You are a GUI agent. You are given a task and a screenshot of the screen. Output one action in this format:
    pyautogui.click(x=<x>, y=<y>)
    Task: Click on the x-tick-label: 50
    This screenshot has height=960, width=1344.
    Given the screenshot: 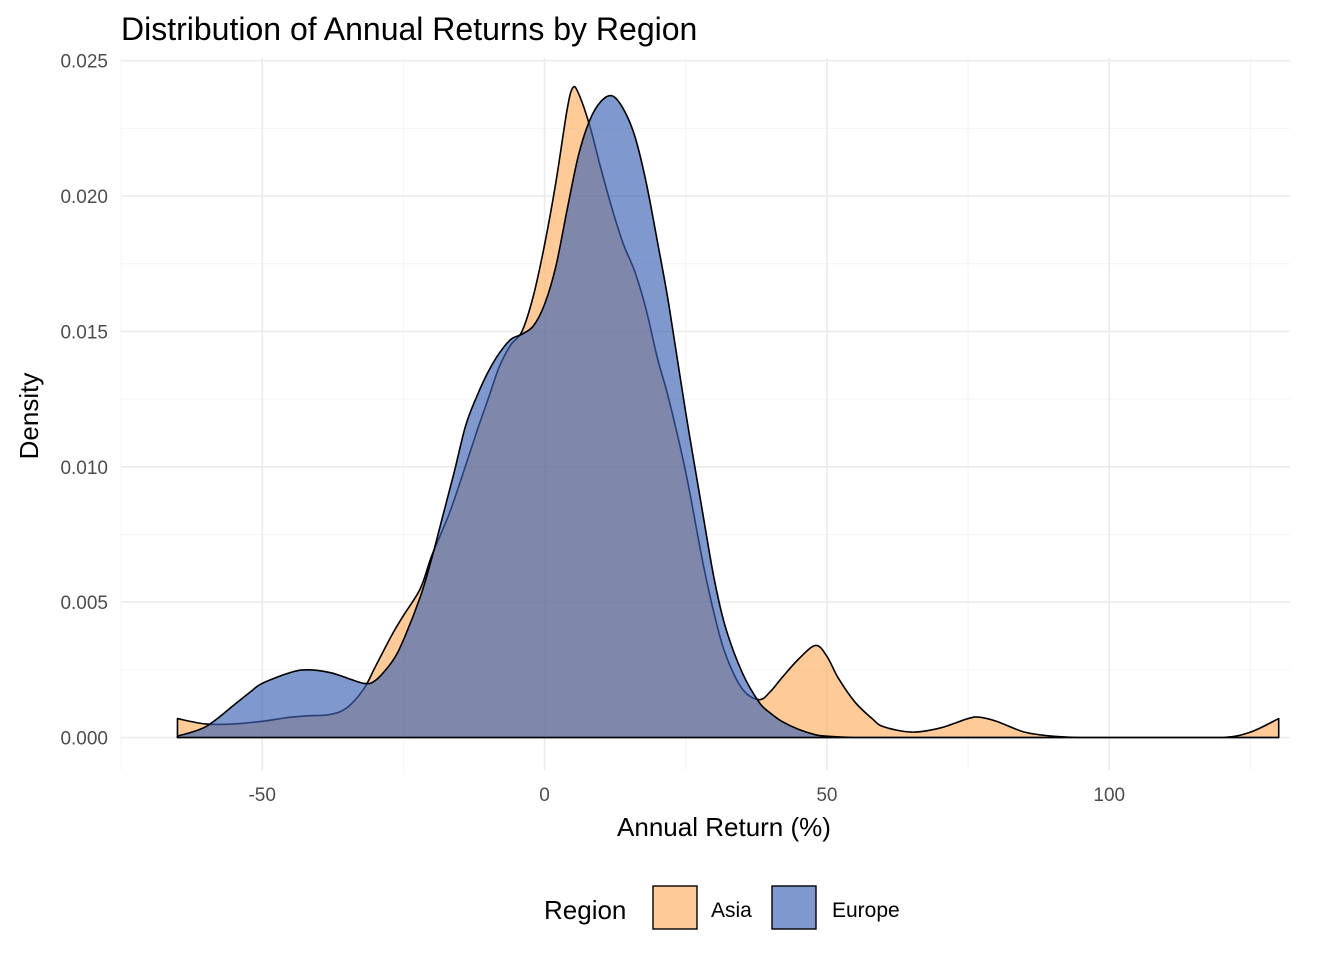 What is the action you would take?
    pyautogui.click(x=826, y=795)
    